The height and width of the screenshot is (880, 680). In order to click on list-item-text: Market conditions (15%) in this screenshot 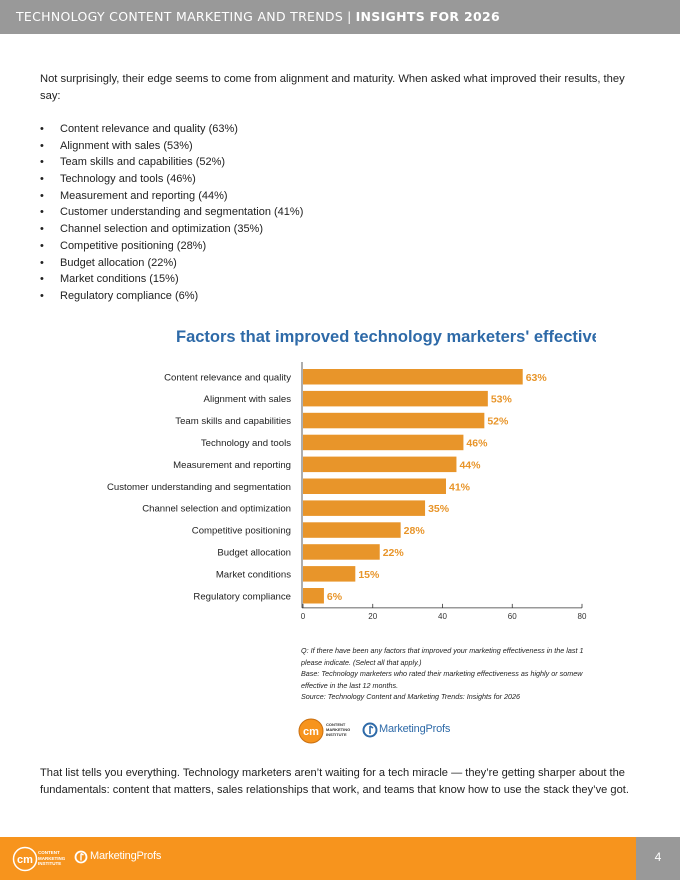, I will do `click(119, 279)`.